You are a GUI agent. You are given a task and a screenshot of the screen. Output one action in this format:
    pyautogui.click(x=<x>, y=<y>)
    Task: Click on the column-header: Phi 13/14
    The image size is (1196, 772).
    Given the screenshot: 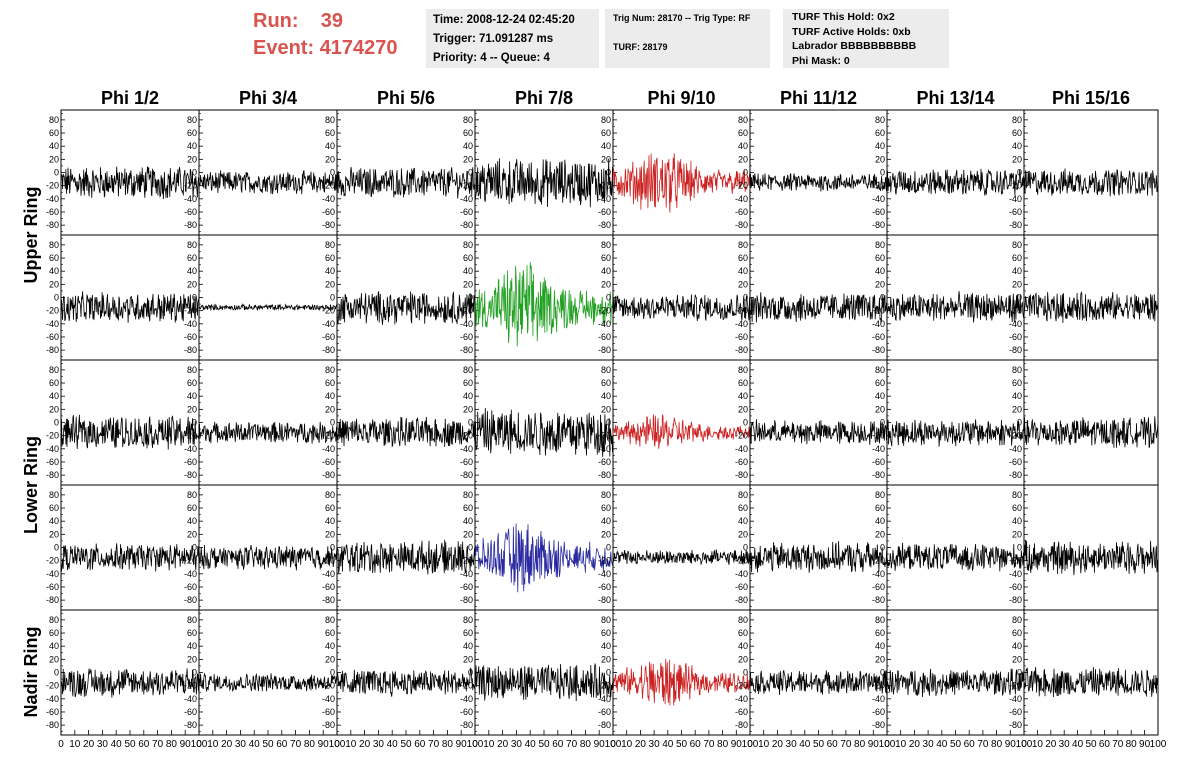 What is the action you would take?
    pyautogui.click(x=955, y=98)
    